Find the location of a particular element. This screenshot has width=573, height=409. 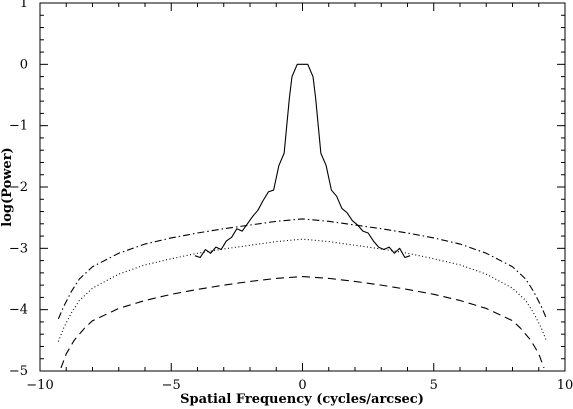

y-tick-label: −2 is located at coordinates (18, 187).